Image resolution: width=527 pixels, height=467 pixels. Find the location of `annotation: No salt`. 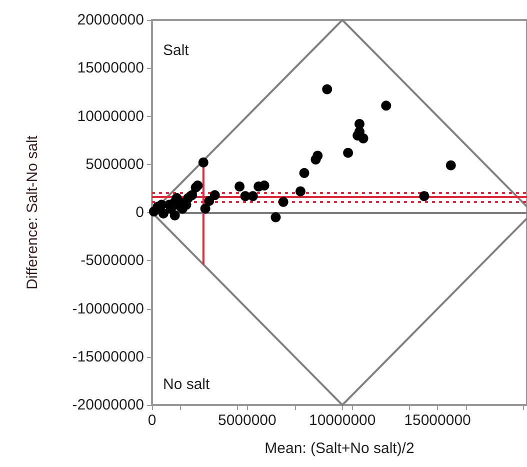

annotation: No salt is located at coordinates (187, 384).